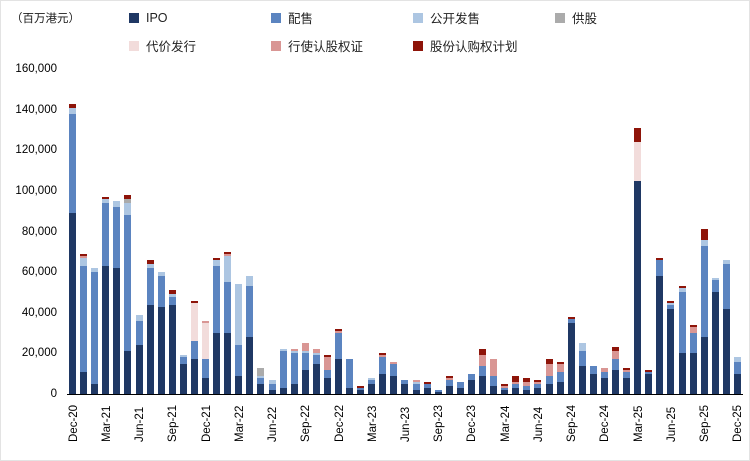 Image resolution: width=750 pixels, height=461 pixels. What do you see at coordinates (585, 19) in the screenshot?
I see `legend-label: 供股` at bounding box center [585, 19].